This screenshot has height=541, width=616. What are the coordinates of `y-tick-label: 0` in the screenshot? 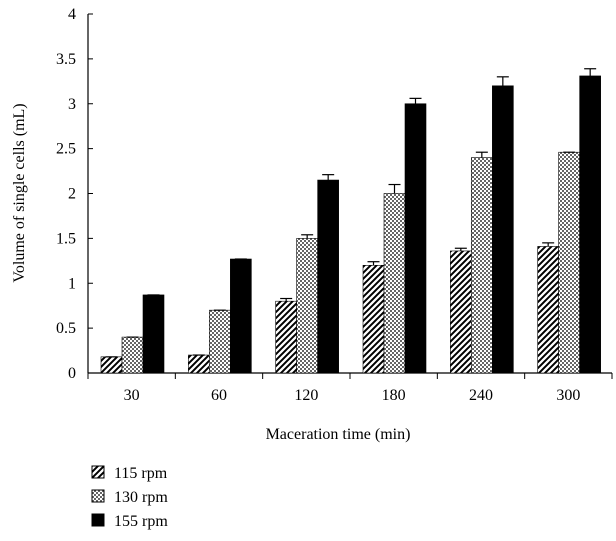 It's located at (72, 373).